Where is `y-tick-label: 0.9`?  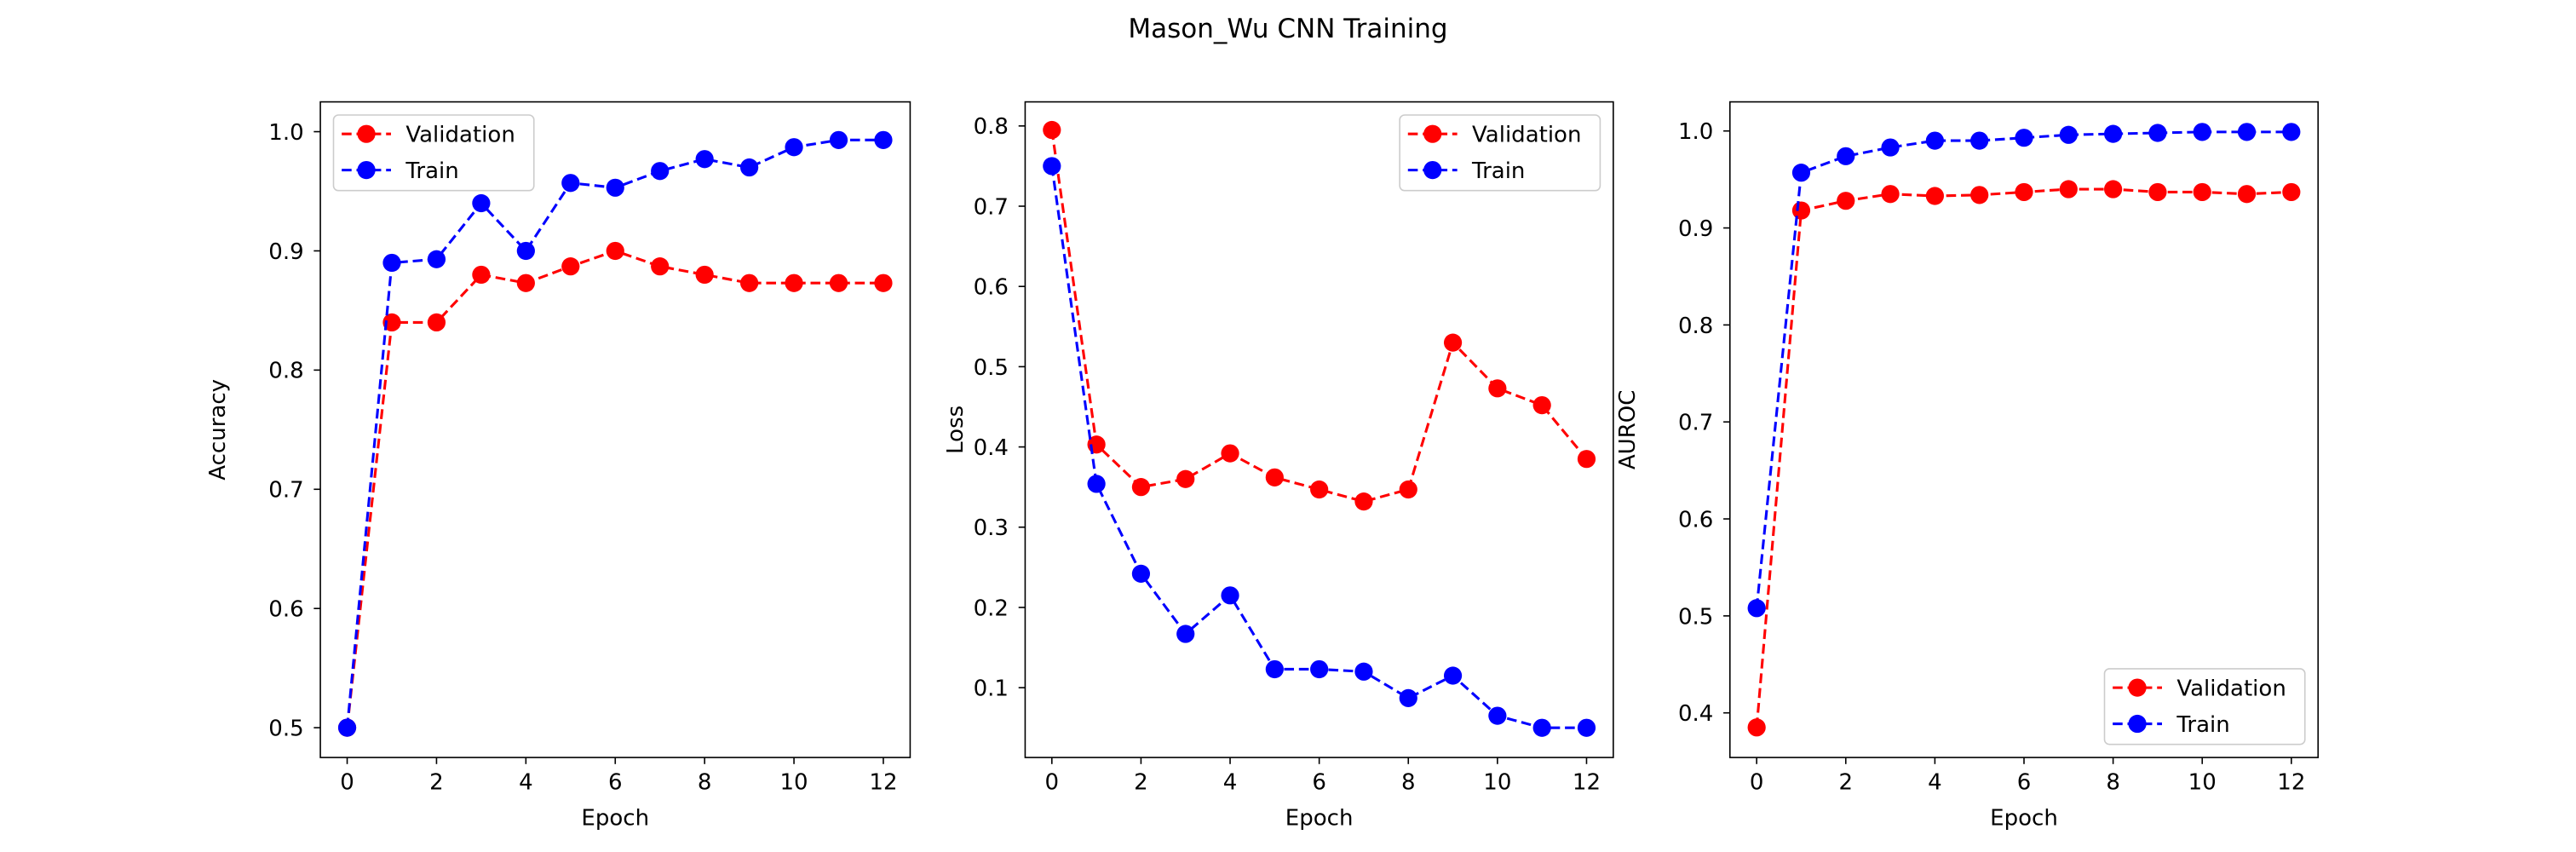
y-tick-label: 0.9 is located at coordinates (285, 252).